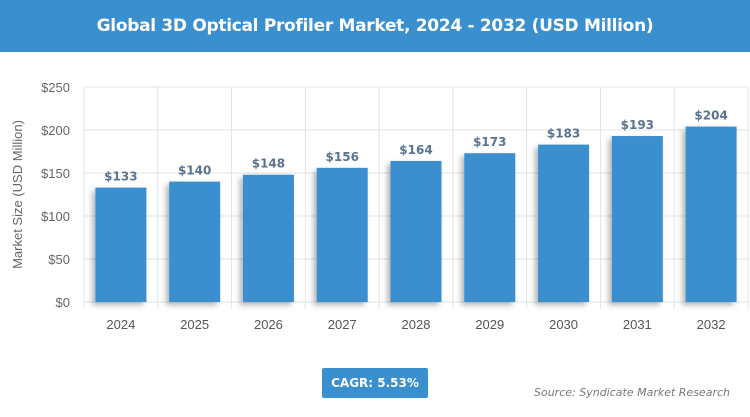  Describe the element at coordinates (55, 130) in the screenshot. I see `y-tick-label: $200` at that location.